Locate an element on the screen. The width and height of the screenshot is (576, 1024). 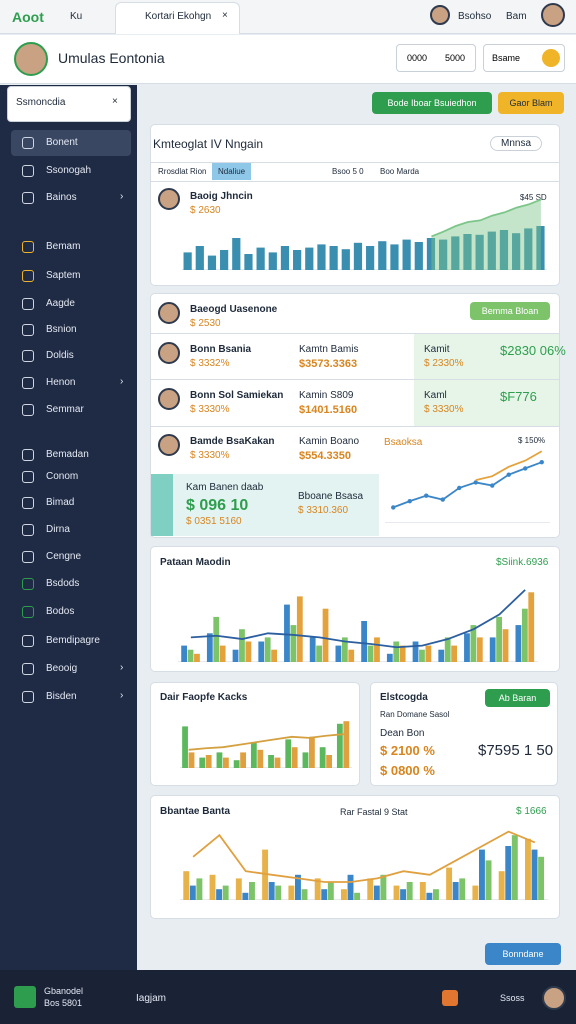
header-button: Bsame is located at coordinates (524, 58).